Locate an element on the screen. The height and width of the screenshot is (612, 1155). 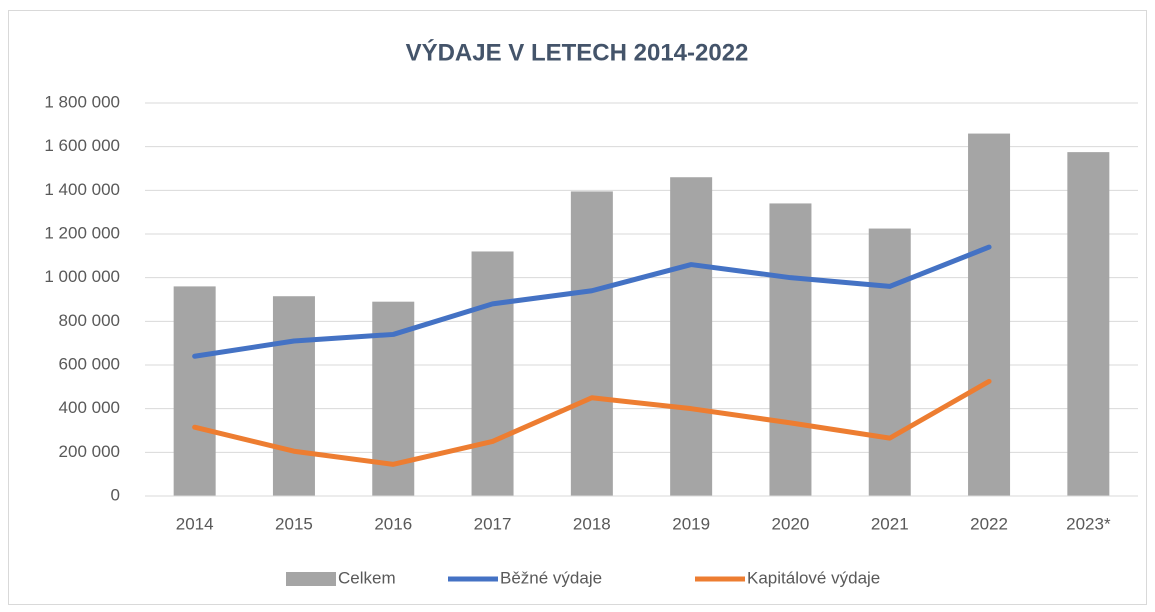
x-tick-label: 2014 is located at coordinates (195, 523).